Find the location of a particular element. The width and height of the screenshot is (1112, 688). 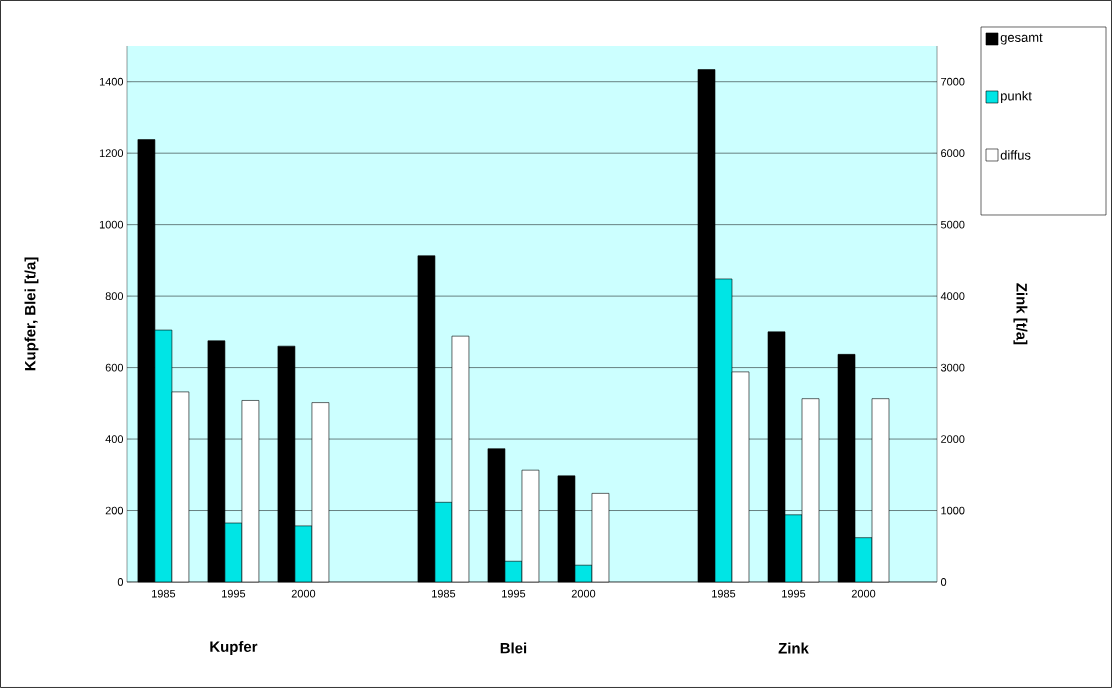

y-tick-label: 400 is located at coordinates (114, 439).